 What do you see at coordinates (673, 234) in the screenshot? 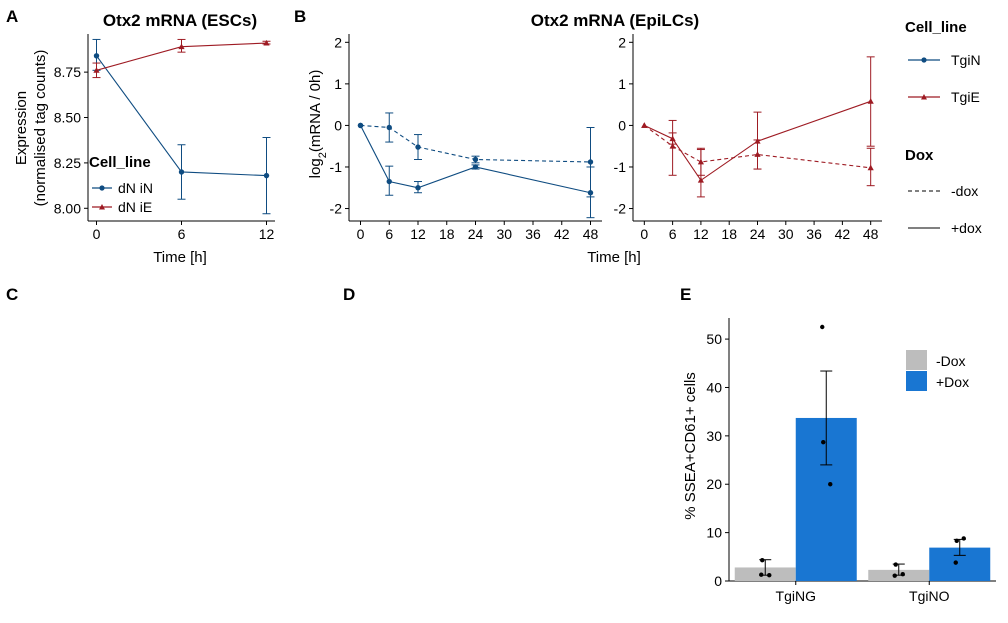
I see `panel-b-facet-tgie-x-tick-label: 6` at bounding box center [673, 234].